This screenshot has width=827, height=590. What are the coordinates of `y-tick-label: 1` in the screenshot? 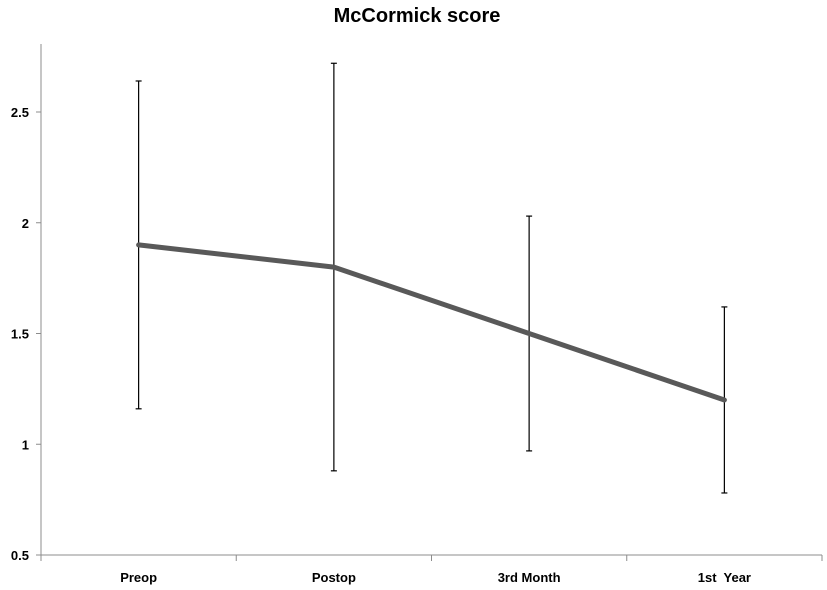 It's located at (25, 444).